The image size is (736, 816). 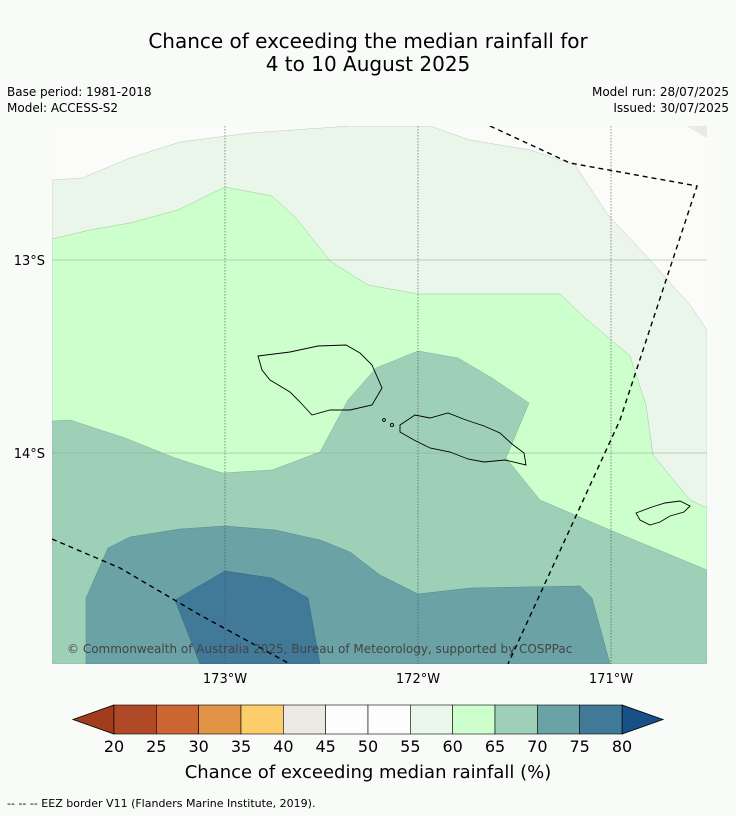 What do you see at coordinates (384, 420) in the screenshot?
I see `islet-apolima` at bounding box center [384, 420].